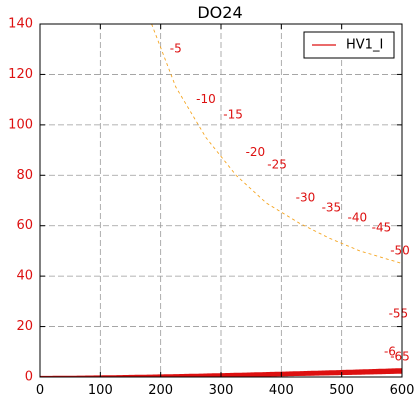 Image resolution: width=419 pixels, height=406 pixels. What do you see at coordinates (24, 276) in the screenshot?
I see `y-tick-label: 40` at bounding box center [24, 276].